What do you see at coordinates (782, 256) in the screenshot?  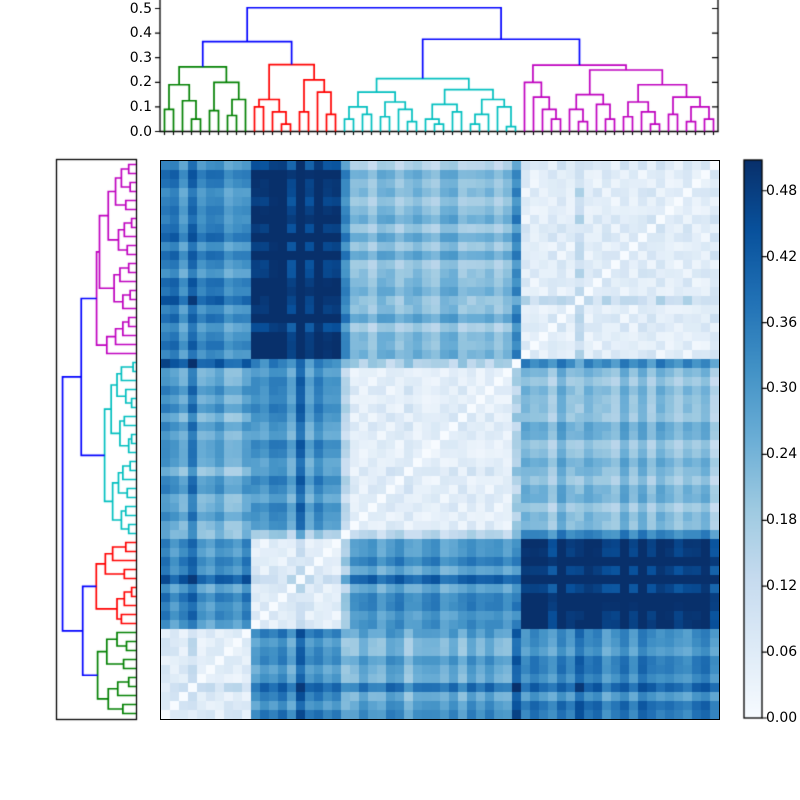 I see `colorbar-tick-label: 0.42` at bounding box center [782, 256].